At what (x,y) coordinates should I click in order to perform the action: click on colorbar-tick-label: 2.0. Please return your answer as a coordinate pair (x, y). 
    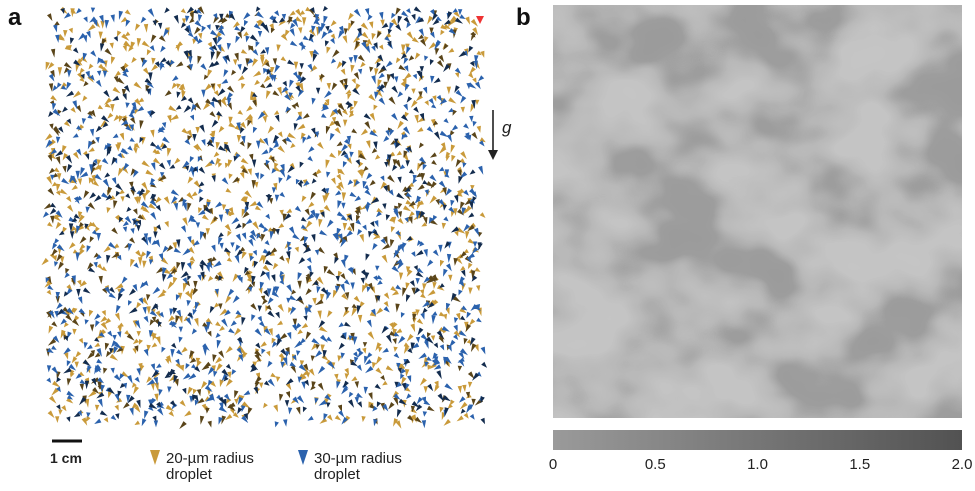
    Looking at the image, I should click on (962, 464).